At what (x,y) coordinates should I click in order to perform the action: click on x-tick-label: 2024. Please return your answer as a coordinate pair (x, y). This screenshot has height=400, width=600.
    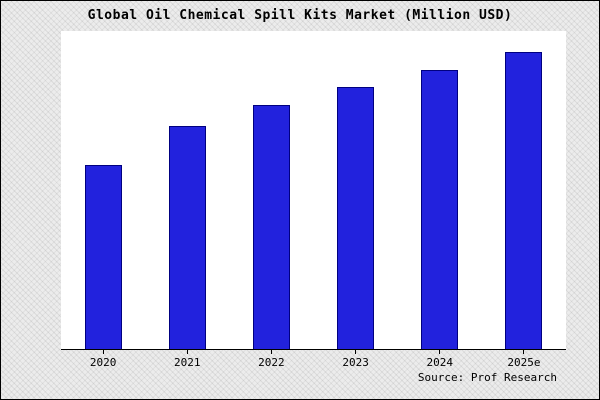
    Looking at the image, I should click on (440, 359).